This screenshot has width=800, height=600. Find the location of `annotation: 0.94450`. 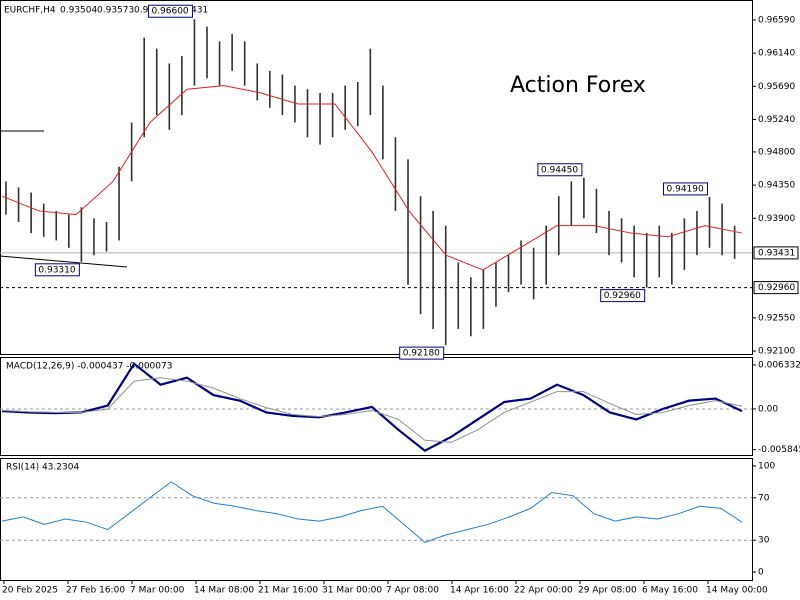

annotation: 0.94450 is located at coordinates (559, 170).